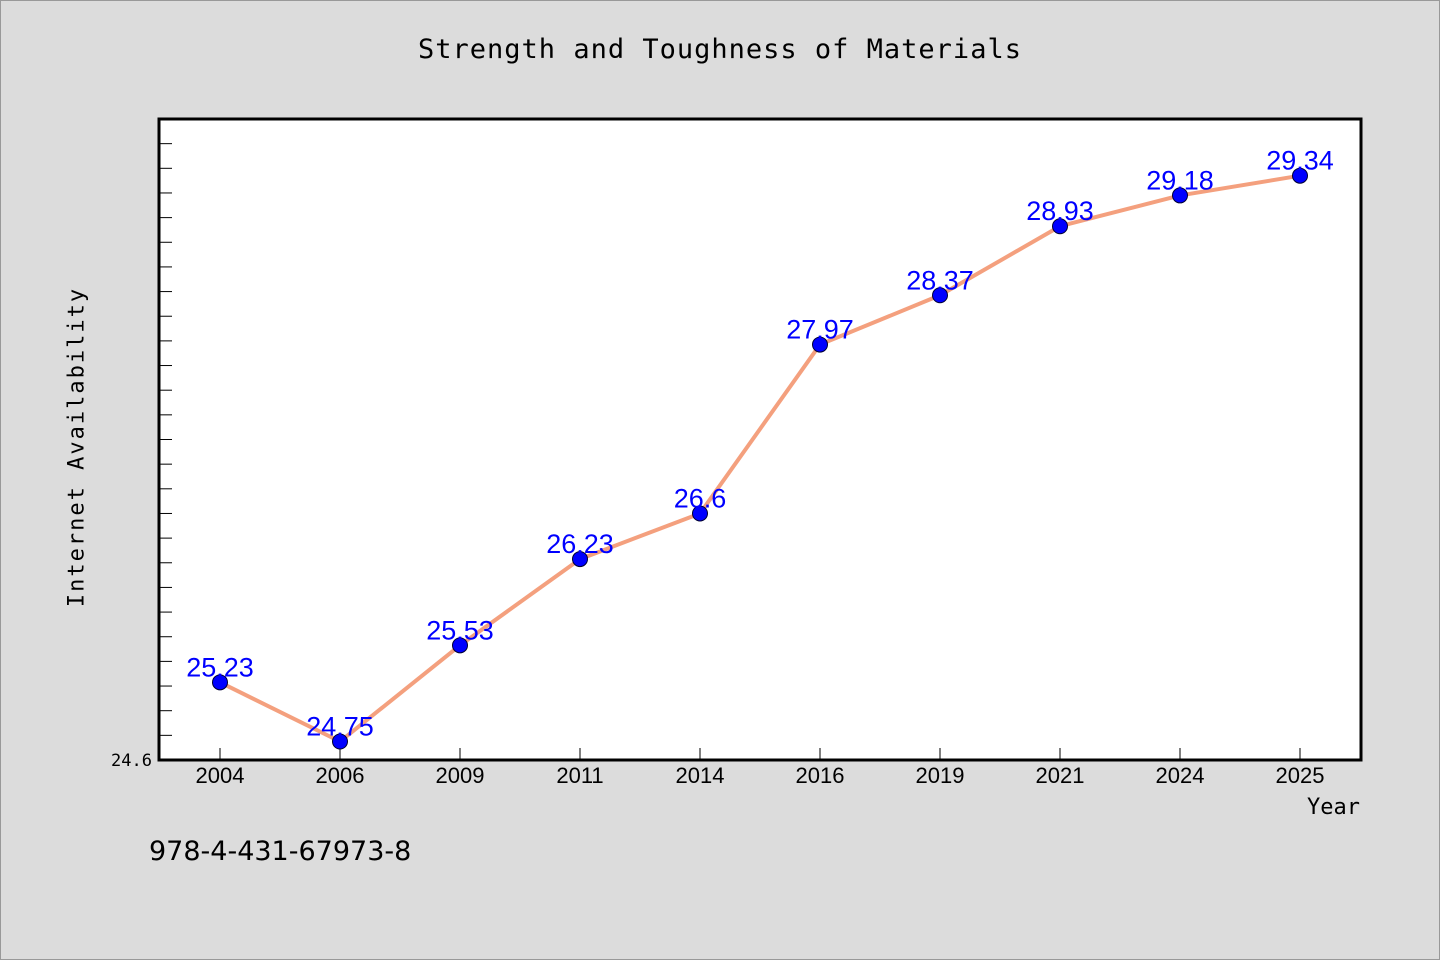 This screenshot has height=960, width=1440. I want to click on data-label: 29.18, so click(1180, 180).